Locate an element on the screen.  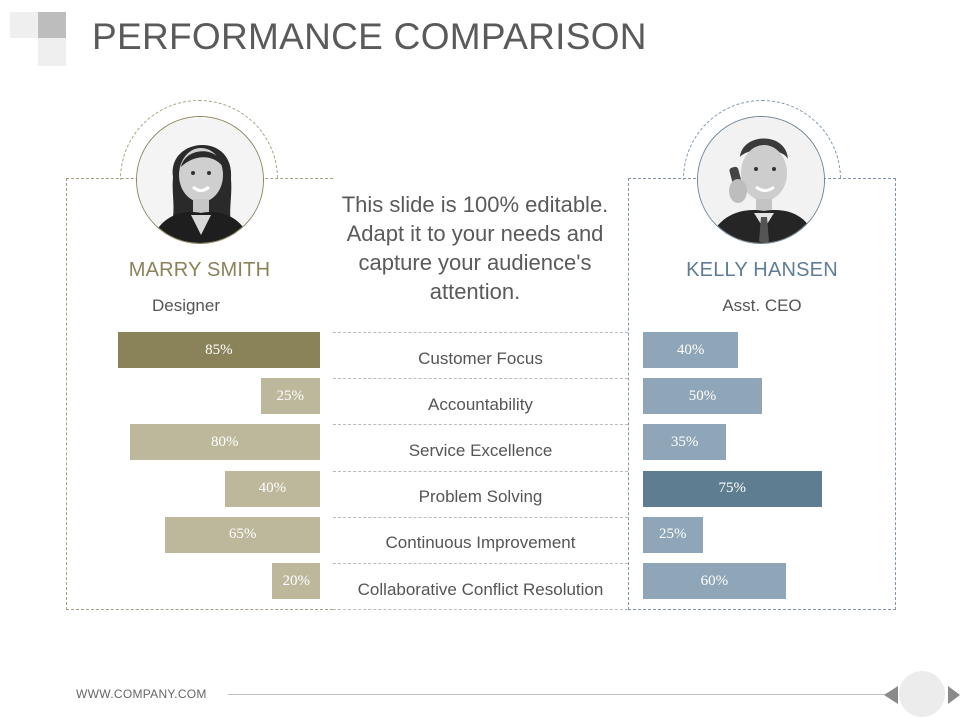
man-phone-portrait-icon is located at coordinates (761, 180).